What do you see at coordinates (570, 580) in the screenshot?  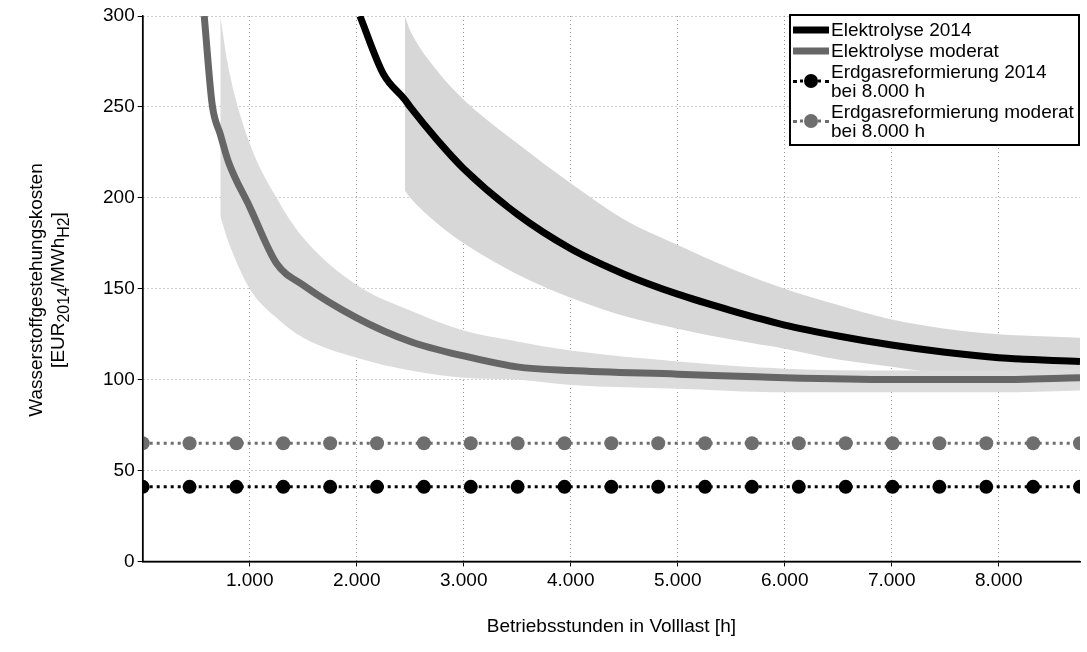 I see `x-tick-label: 4.000` at bounding box center [570, 580].